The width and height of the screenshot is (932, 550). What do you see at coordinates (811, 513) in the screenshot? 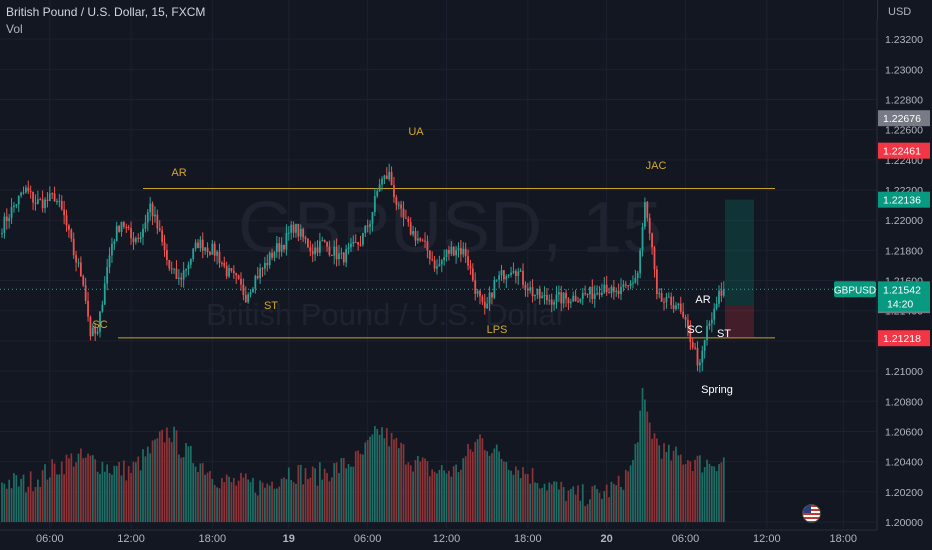
I see `us-flag-icon` at bounding box center [811, 513].